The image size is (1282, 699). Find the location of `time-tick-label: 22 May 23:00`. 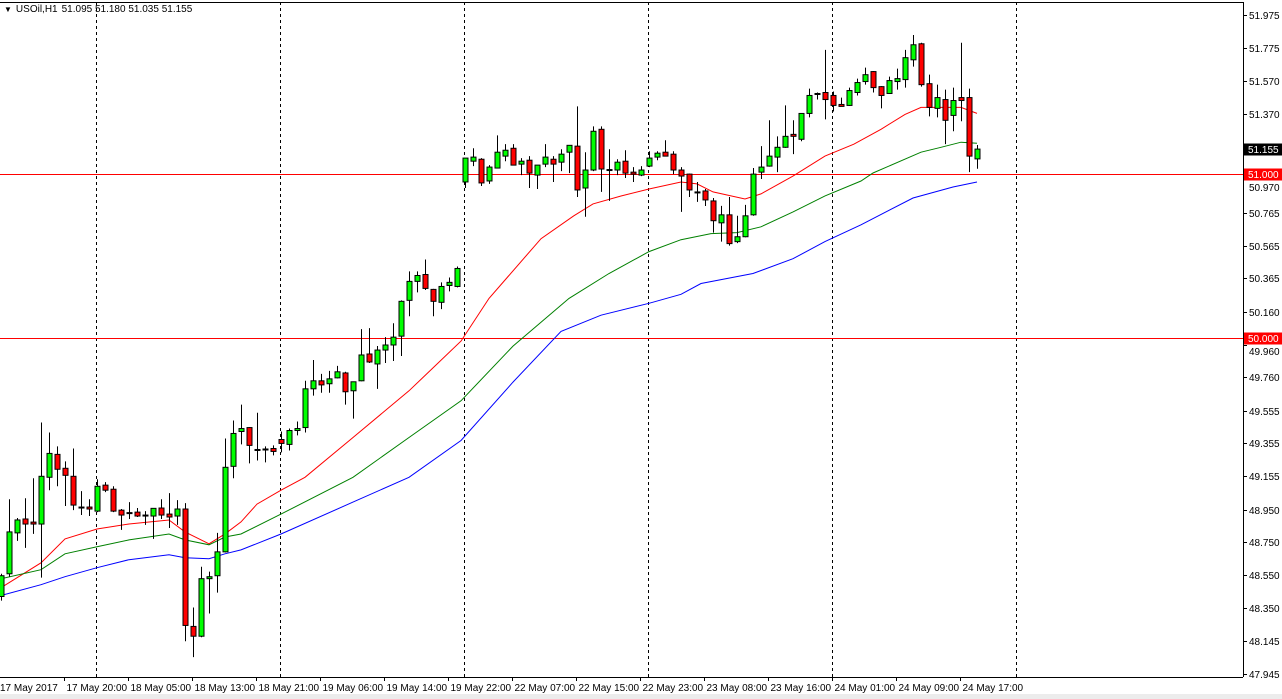

time-tick-label: 22 May 23:00 is located at coordinates (673, 688).